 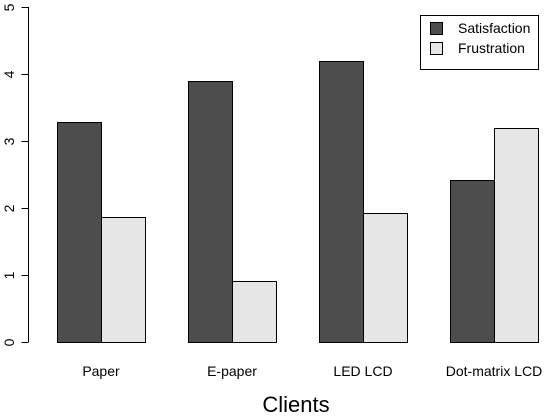 I want to click on y-tick-label-4: 4, so click(x=9, y=74).